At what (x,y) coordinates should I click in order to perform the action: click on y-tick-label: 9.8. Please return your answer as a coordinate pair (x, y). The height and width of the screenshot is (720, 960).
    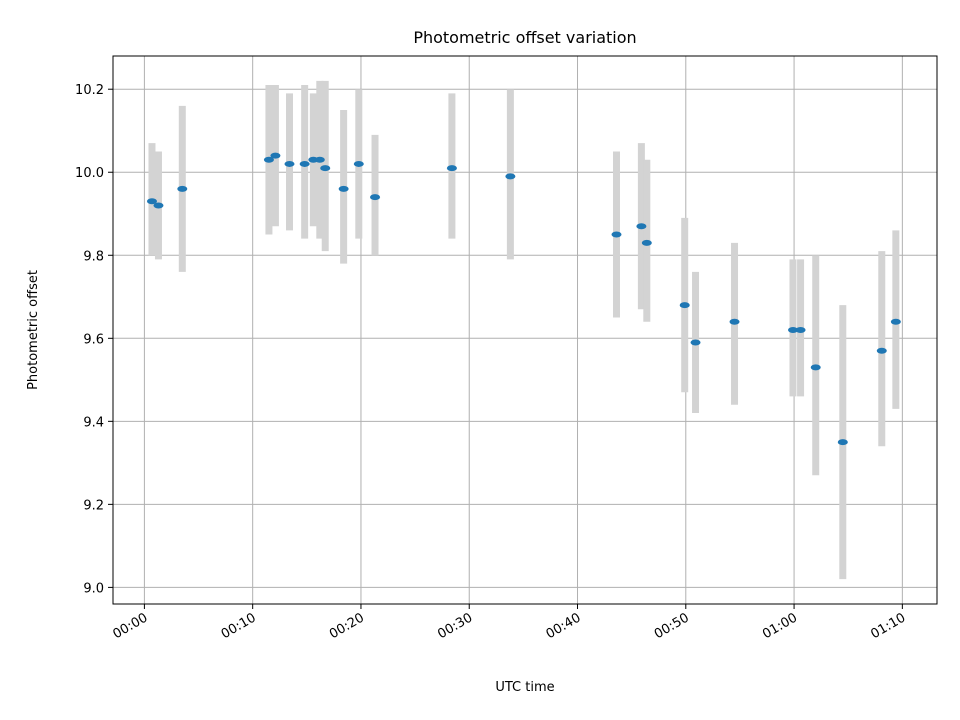
    Looking at the image, I should click on (93, 256).